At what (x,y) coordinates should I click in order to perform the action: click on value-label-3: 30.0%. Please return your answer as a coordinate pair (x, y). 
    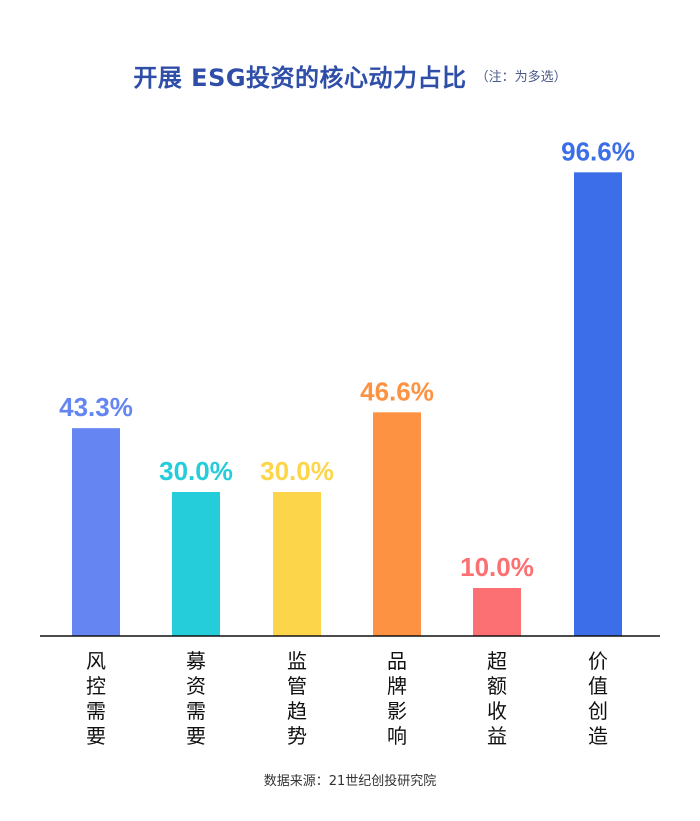
    Looking at the image, I should click on (297, 471).